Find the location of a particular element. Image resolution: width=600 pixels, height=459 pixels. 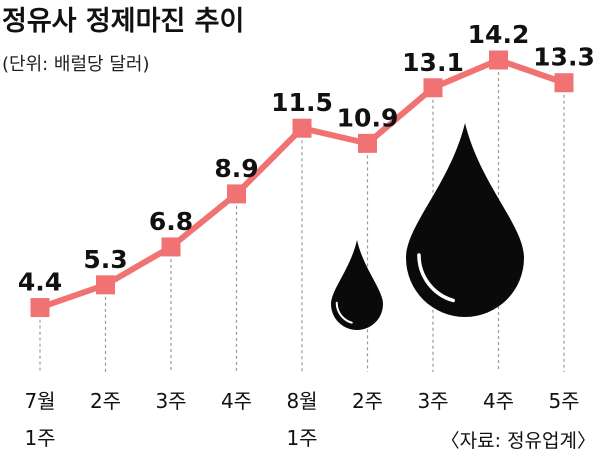

data-label: 14.2 is located at coordinates (499, 34).